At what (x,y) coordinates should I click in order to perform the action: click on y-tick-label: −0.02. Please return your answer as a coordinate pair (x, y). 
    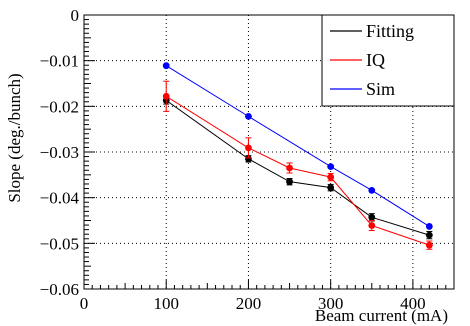
    Looking at the image, I should click on (59, 106).